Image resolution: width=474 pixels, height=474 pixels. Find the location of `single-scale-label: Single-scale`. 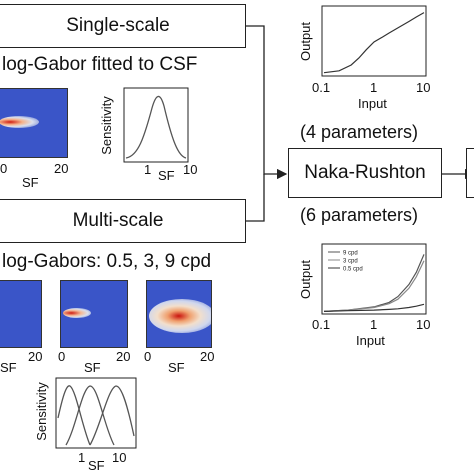

single-scale-label: Single-scale is located at coordinates (118, 25).